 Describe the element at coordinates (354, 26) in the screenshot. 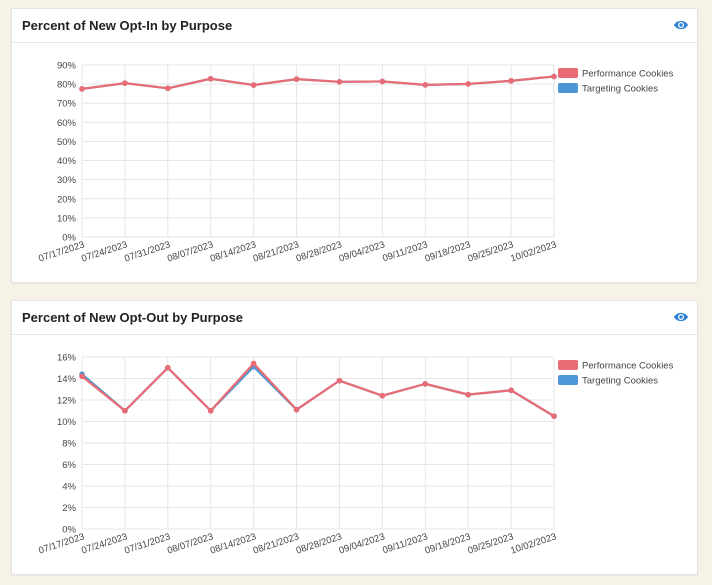

I see `card-header: Percent of New Opt-In by Purpose` at that location.